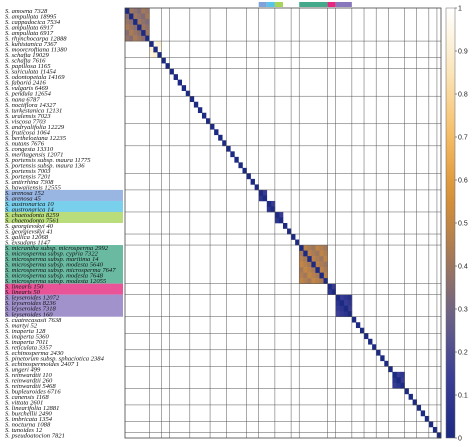  What do you see at coordinates (45, 165) in the screenshot?
I see `taxon-label: S. portensis subsp. maura 136` at bounding box center [45, 165].